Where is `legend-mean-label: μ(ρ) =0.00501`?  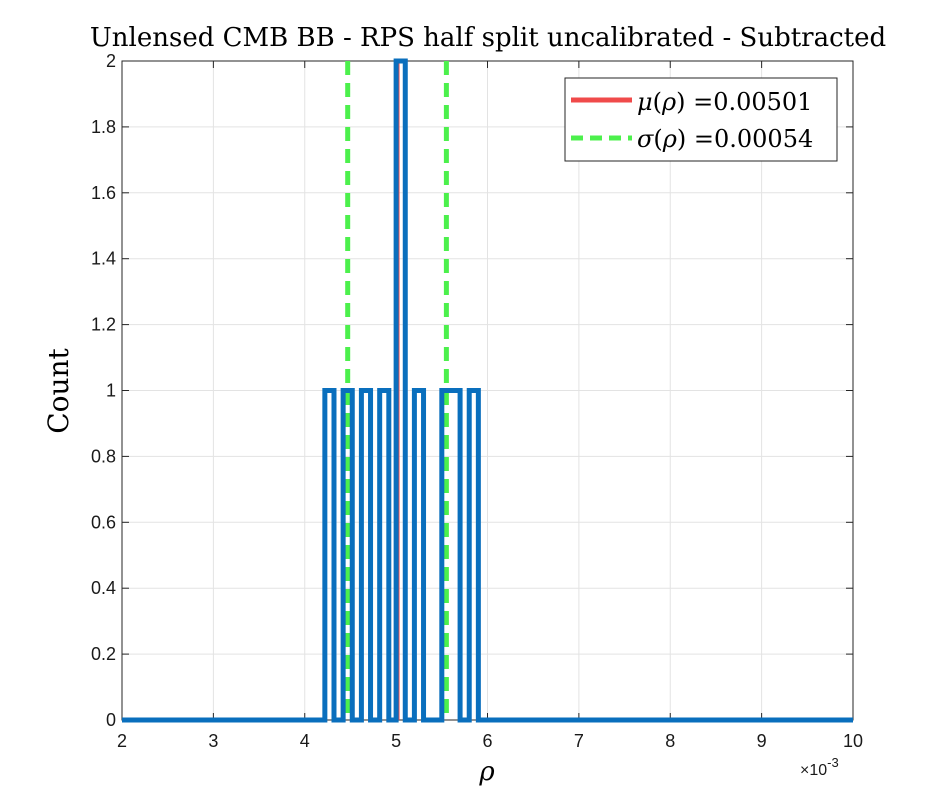 legend-mean-label: μ(ρ) =0.00501 is located at coordinates (724, 102).